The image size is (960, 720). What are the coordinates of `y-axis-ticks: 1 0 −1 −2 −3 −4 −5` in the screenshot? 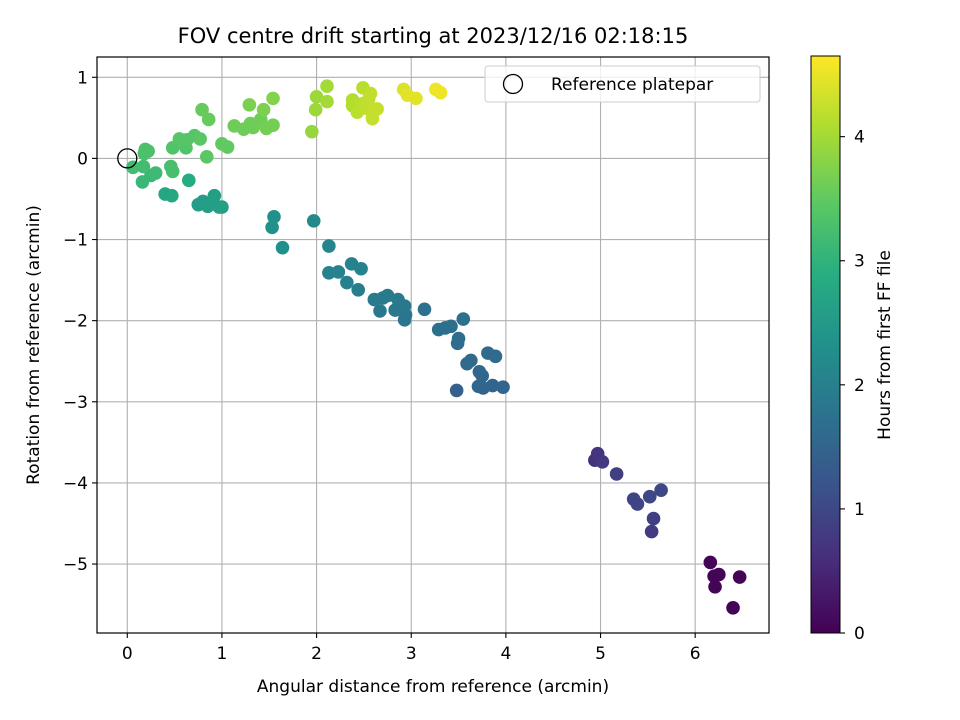 It's located at (80, 321).